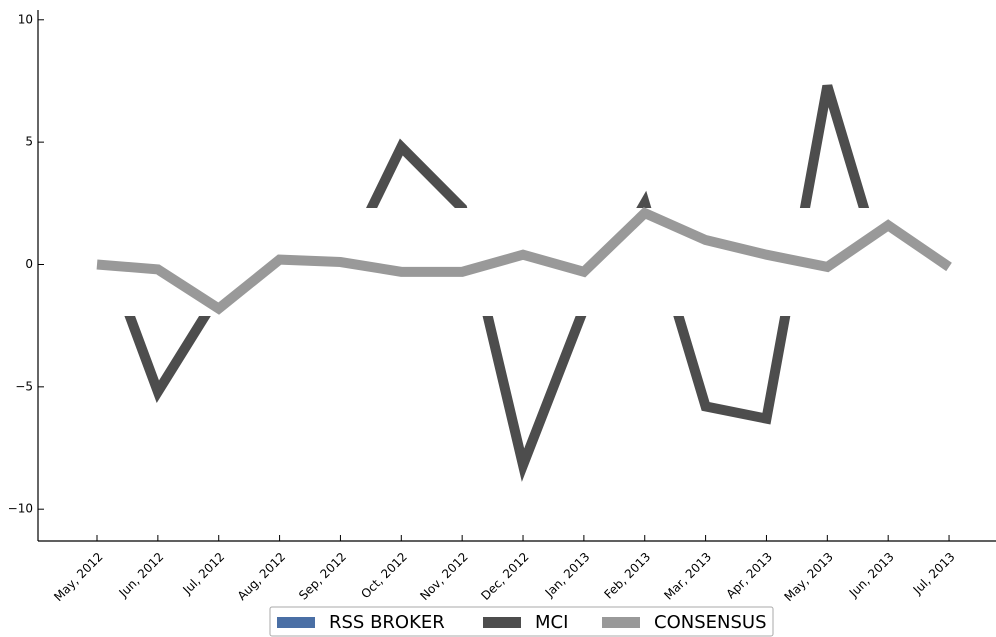 The width and height of the screenshot is (996, 637). What do you see at coordinates (29, 264) in the screenshot?
I see `y-tick-label: 0` at bounding box center [29, 264].